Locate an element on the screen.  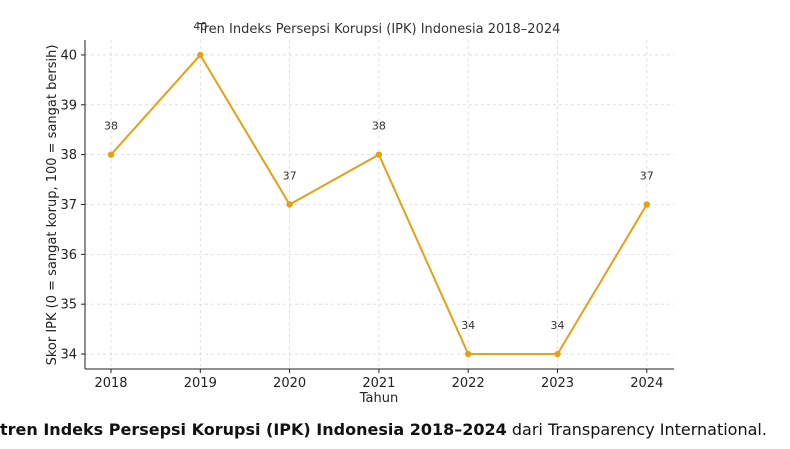
y-tick-label: 38 is located at coordinates (68, 155).